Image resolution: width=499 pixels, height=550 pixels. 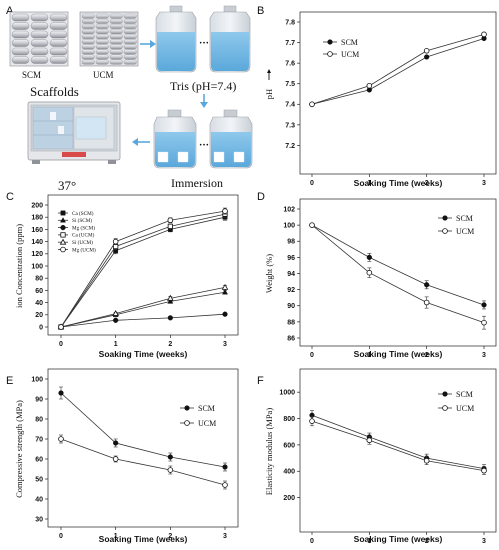 I want to click on label-ucm: UCM, so click(x=103, y=75).